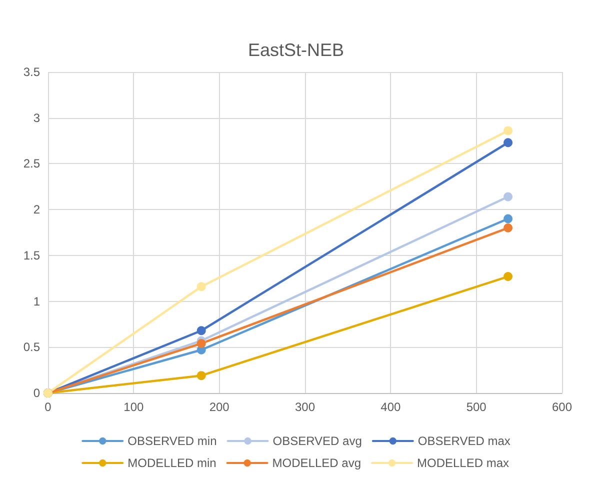 This screenshot has width=592, height=486. Describe the element at coordinates (562, 407) in the screenshot. I see `x-tick-label: 600` at that location.